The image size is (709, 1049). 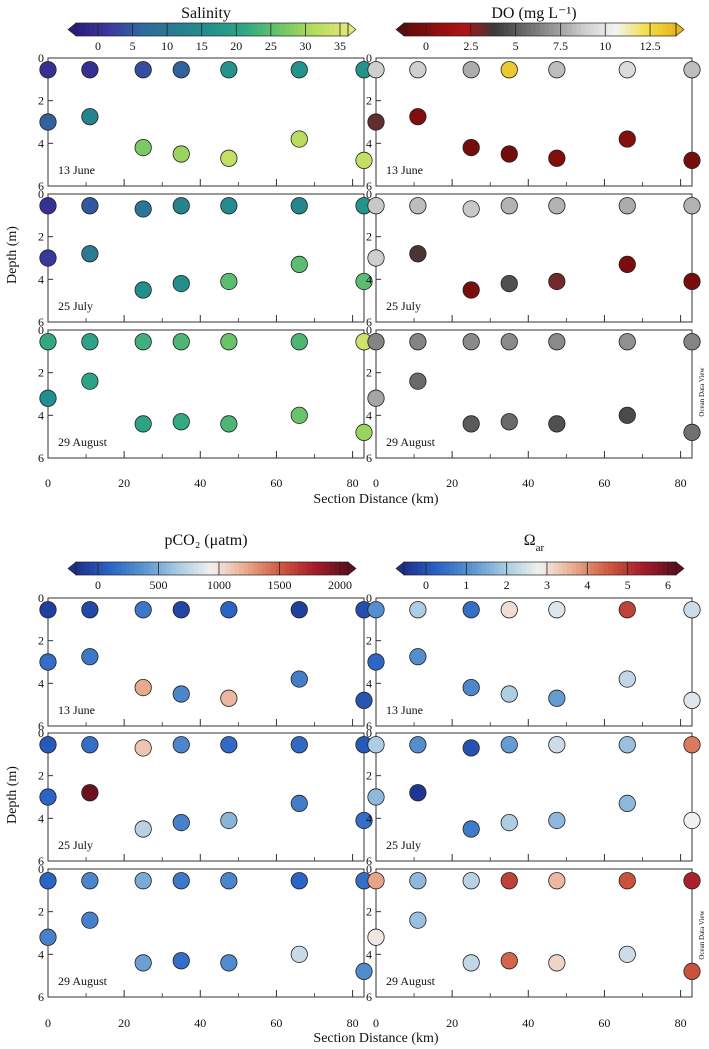 What do you see at coordinates (540, 548) in the screenshot?
I see `chart-title-subscript-omega: ar` at bounding box center [540, 548].